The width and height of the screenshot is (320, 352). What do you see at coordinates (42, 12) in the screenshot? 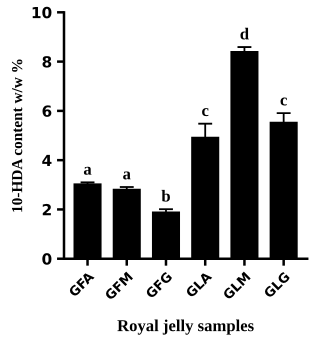
I see `y-tick-label: 10` at bounding box center [42, 12].